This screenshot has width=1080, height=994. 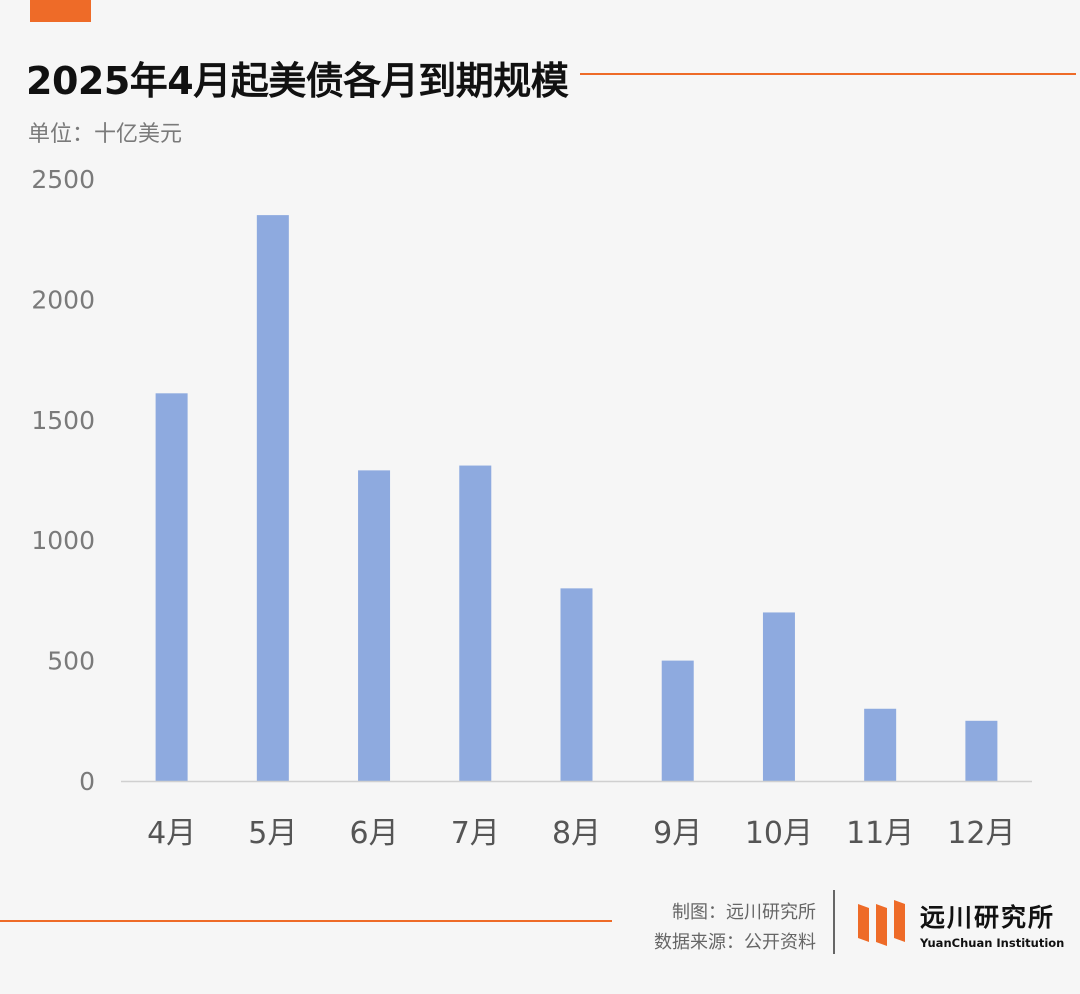 What do you see at coordinates (306, 921) in the screenshot?
I see `footer-rule` at bounding box center [306, 921].